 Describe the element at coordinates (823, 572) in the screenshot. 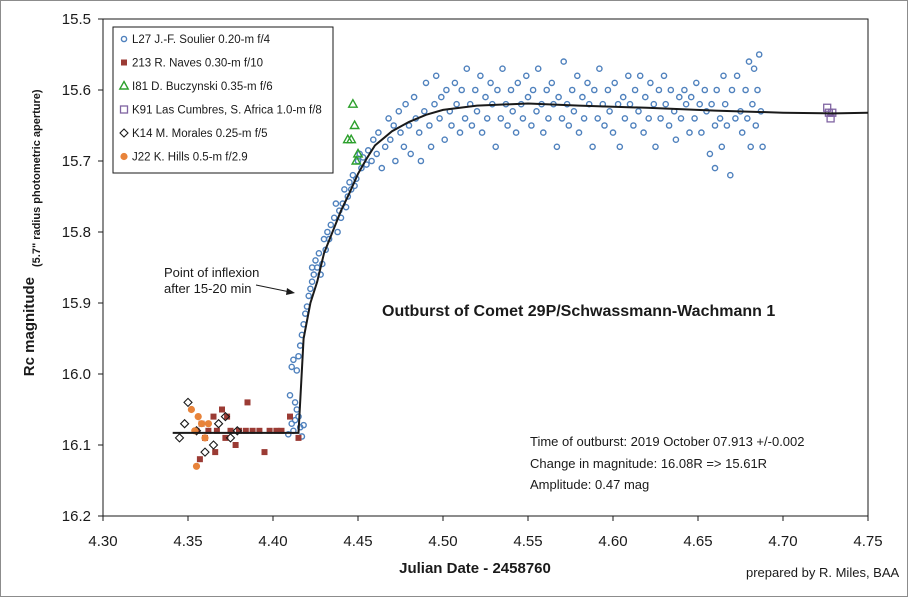

I see `credit-text: prepared by R. Miles, BAA` at that location.